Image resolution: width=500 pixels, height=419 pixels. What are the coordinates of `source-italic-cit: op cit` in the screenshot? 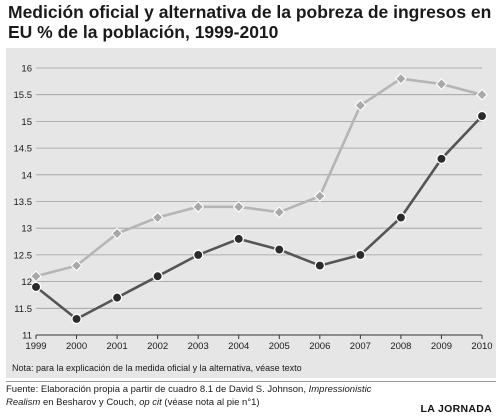 It's located at (150, 402).